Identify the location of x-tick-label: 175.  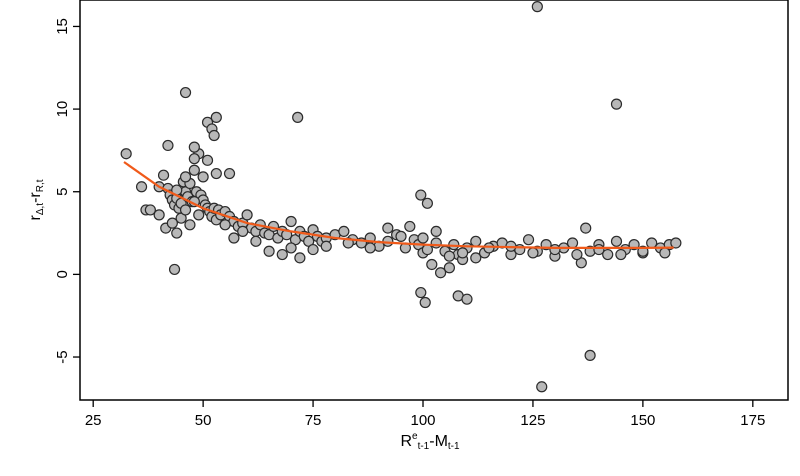
(752, 420).